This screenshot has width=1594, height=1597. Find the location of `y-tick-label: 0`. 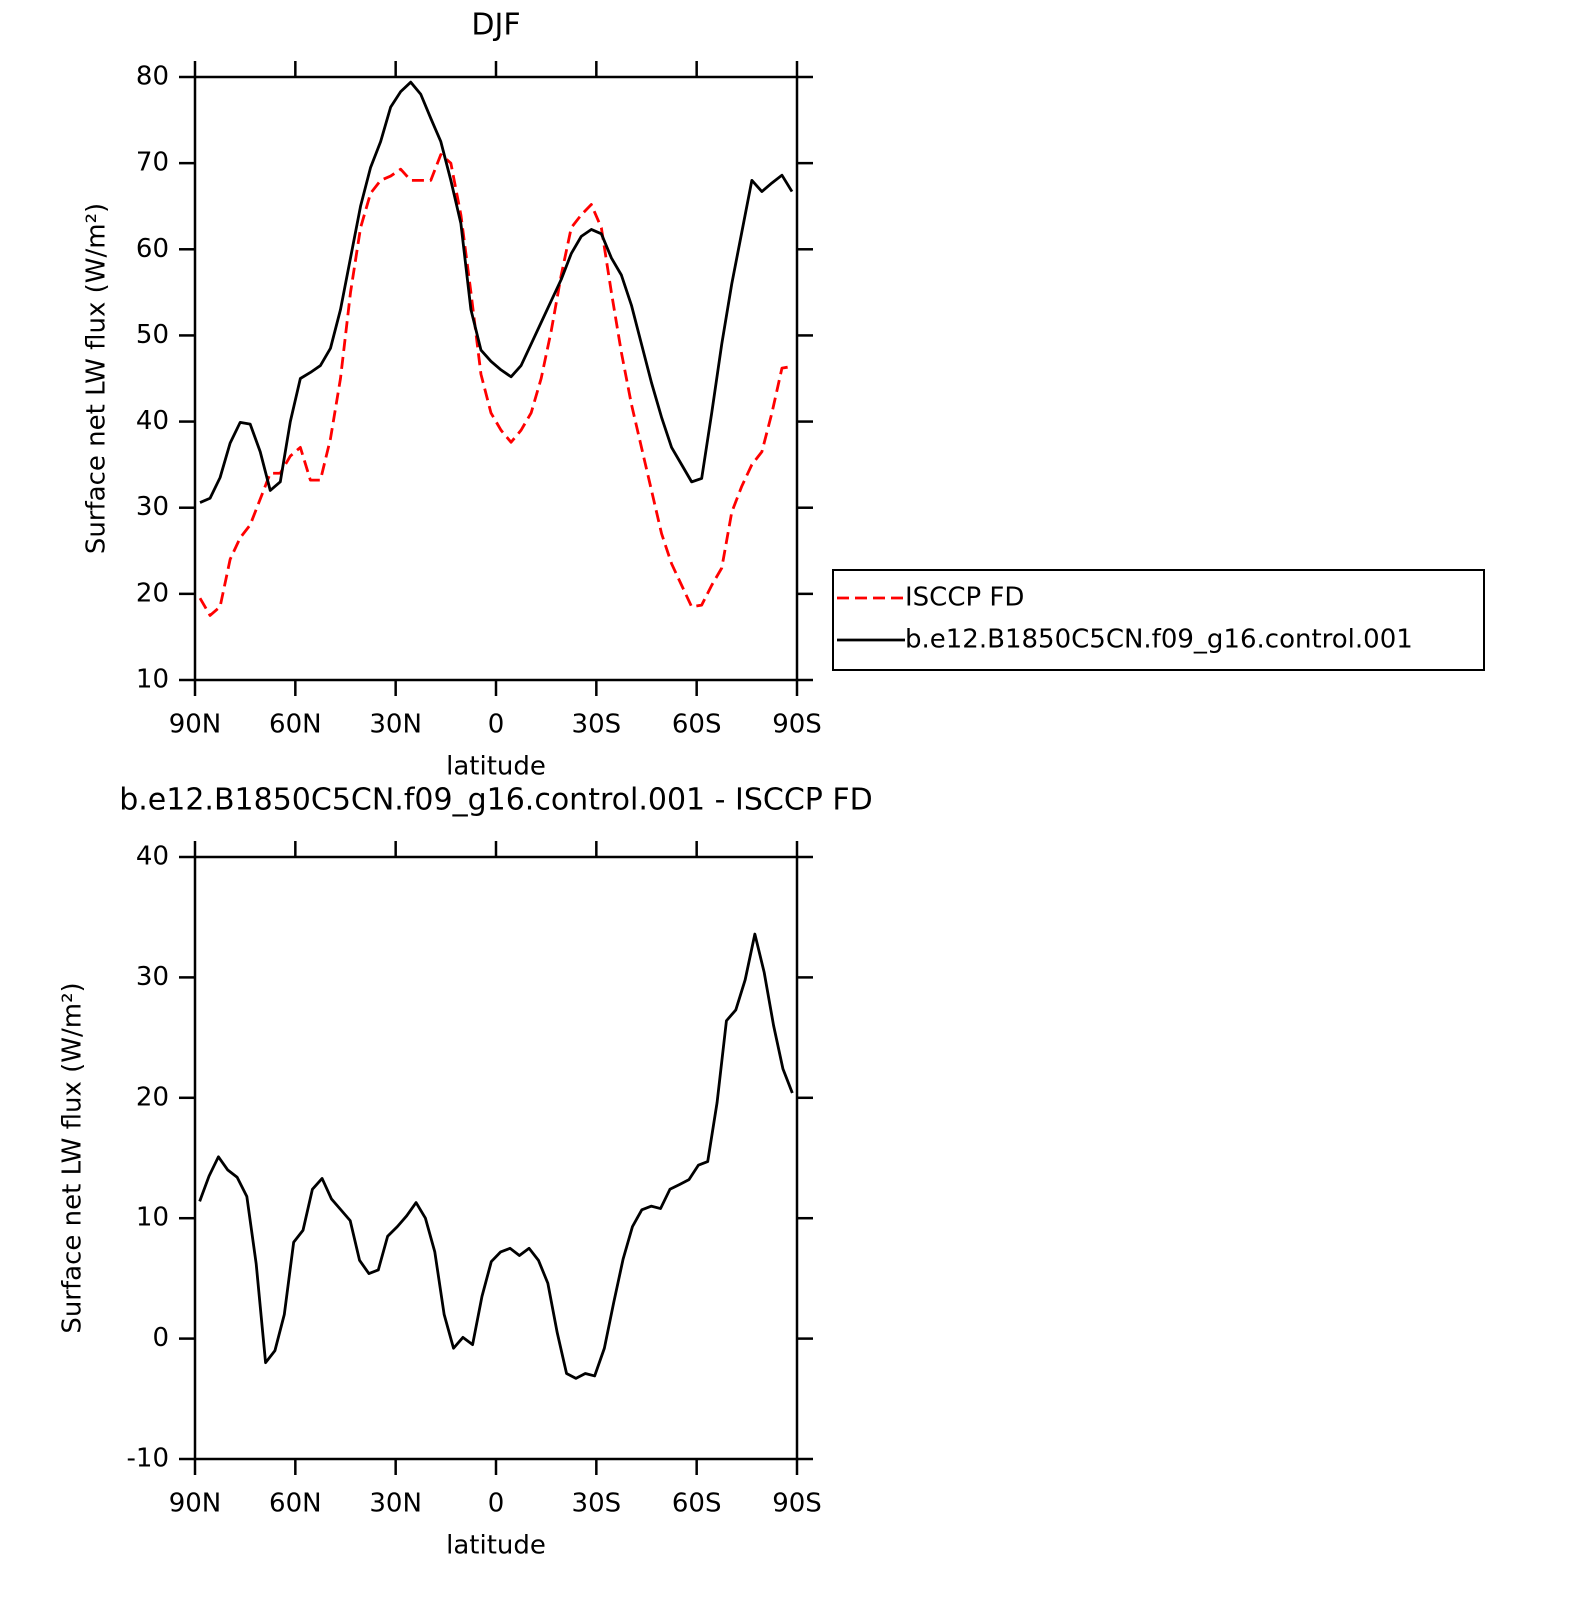

y-tick-label: 0 is located at coordinates (160, 1338).